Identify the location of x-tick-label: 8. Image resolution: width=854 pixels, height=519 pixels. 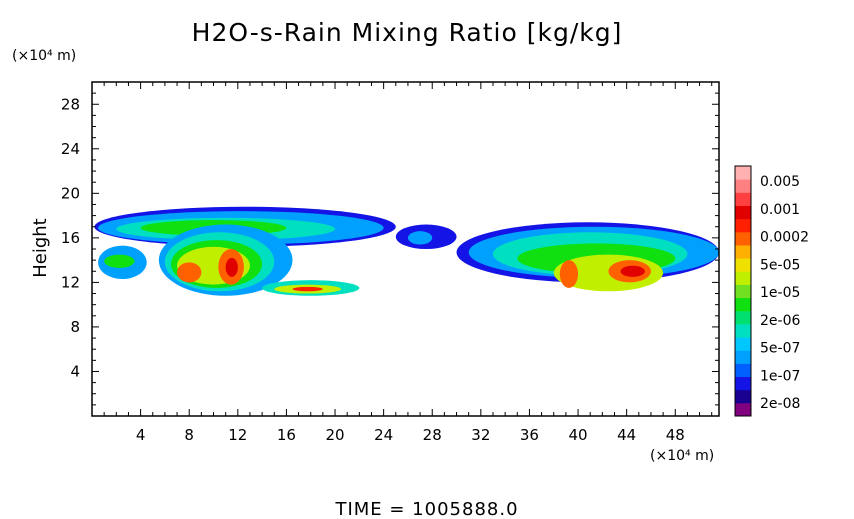
(189, 435).